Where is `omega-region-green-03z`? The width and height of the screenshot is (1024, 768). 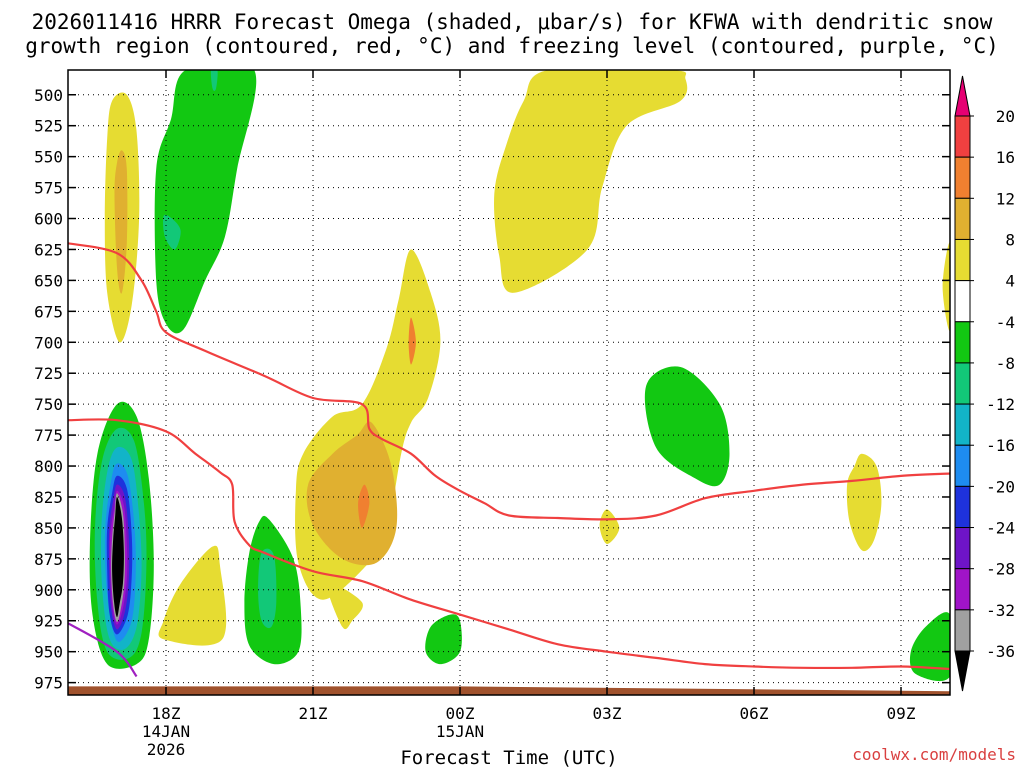 omega-region-green-03z is located at coordinates (687, 426).